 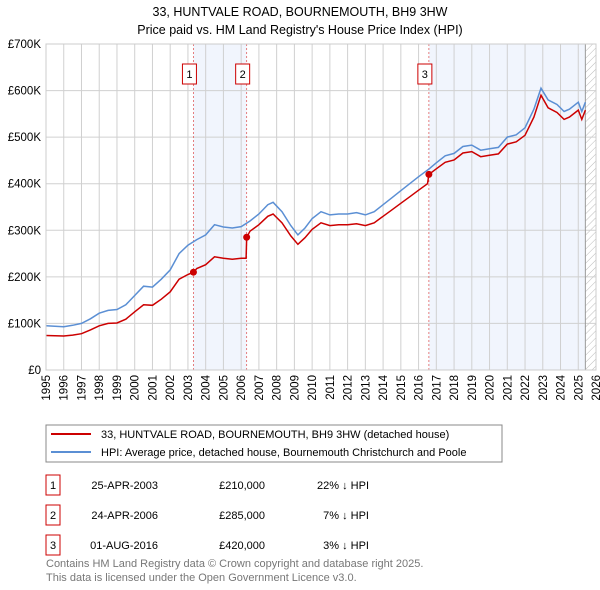 What do you see at coordinates (300, 12) in the screenshot?
I see `chart-title: 33, HUNTVALE ROAD, BOURNEMOUTH, BH9 3HW` at bounding box center [300, 12].